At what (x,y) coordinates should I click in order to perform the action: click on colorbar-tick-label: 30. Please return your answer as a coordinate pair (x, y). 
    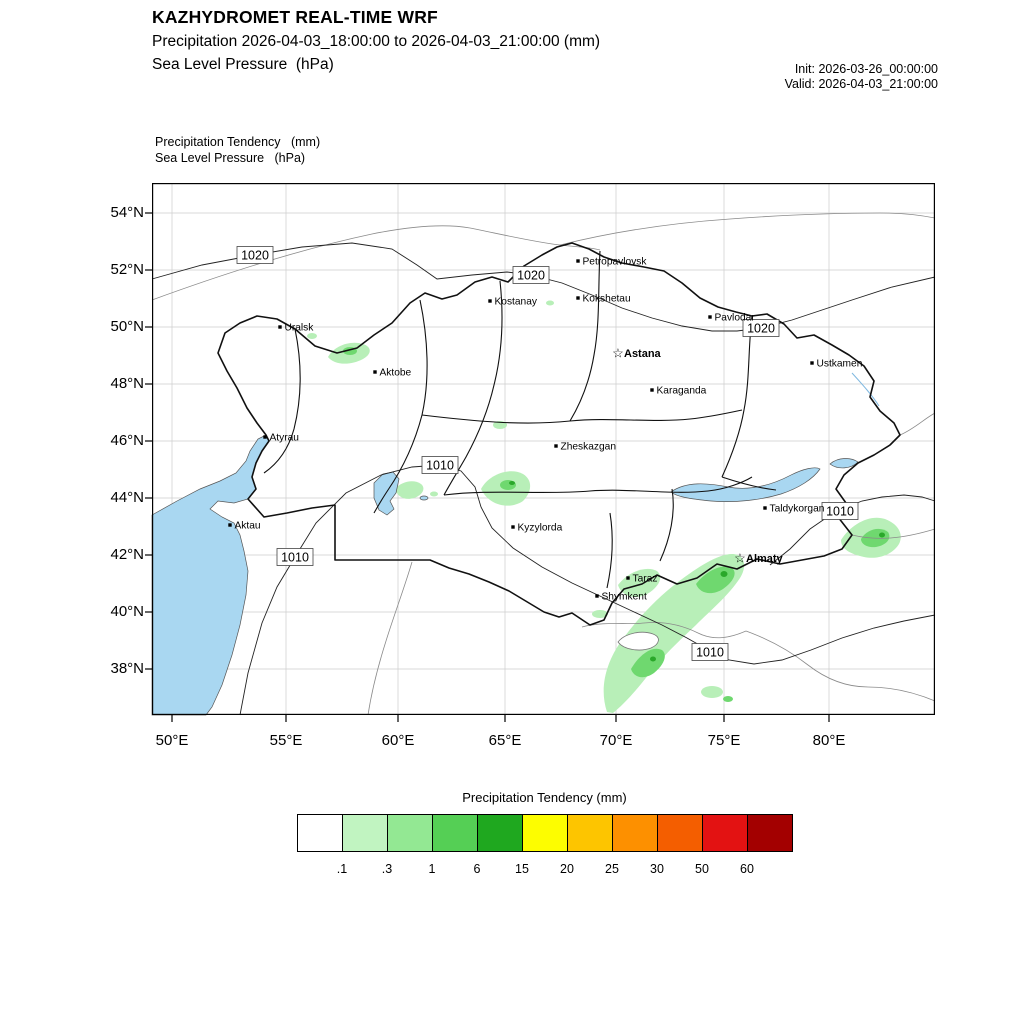
    Looking at the image, I should click on (657, 869).